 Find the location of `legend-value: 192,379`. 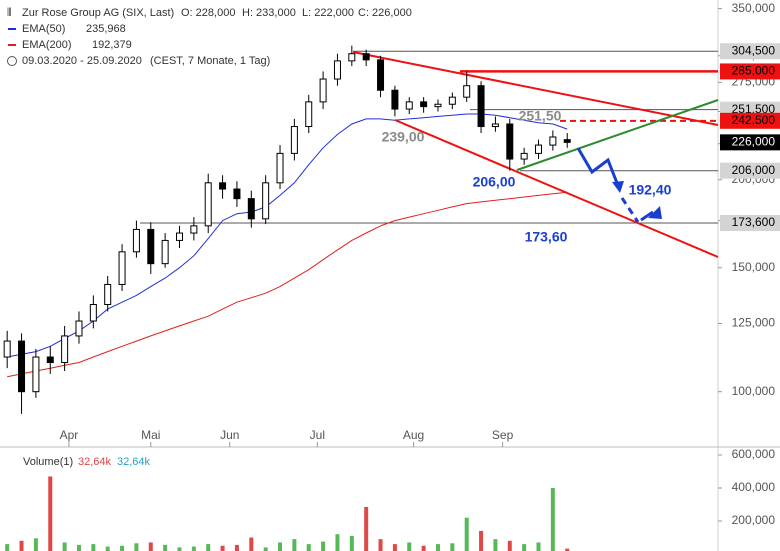

legend-value: 192,379 is located at coordinates (112, 45).